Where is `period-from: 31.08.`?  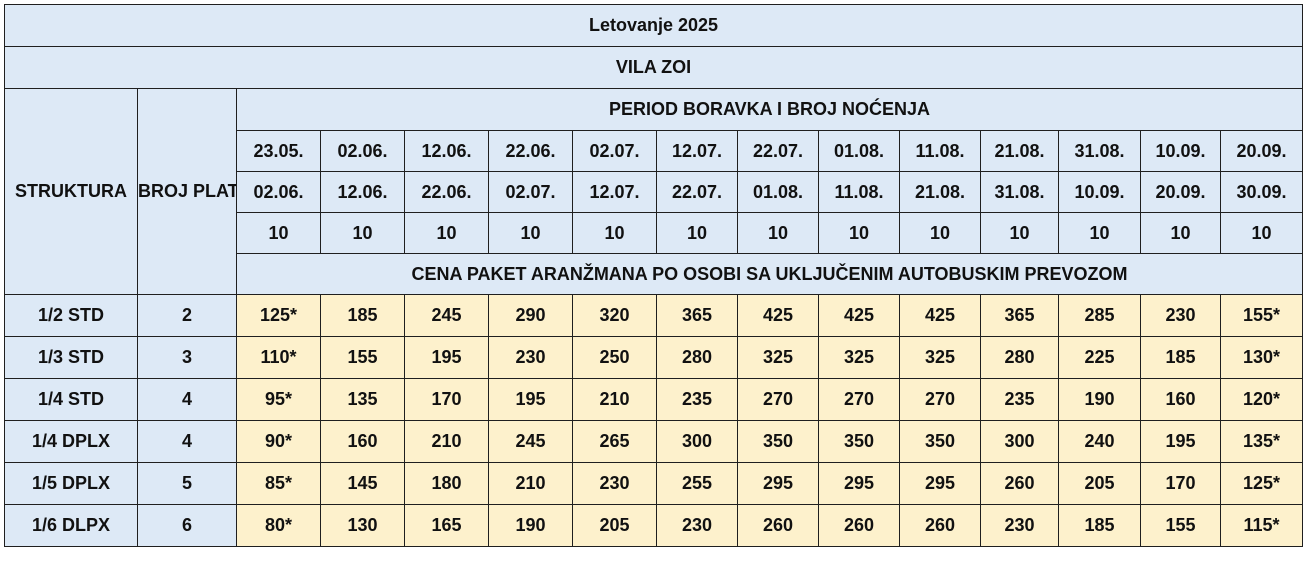
period-from: 31.08. is located at coordinates (1099, 151).